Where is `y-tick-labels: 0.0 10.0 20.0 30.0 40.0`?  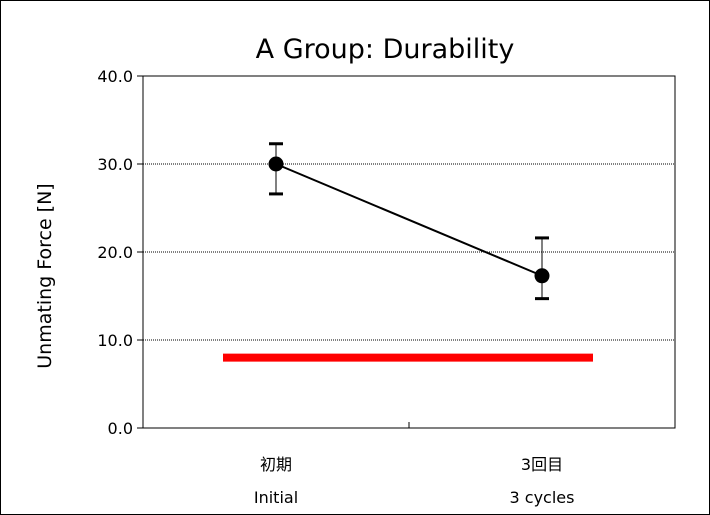
y-tick-labels: 0.0 10.0 20.0 30.0 40.0 is located at coordinates (115, 252).